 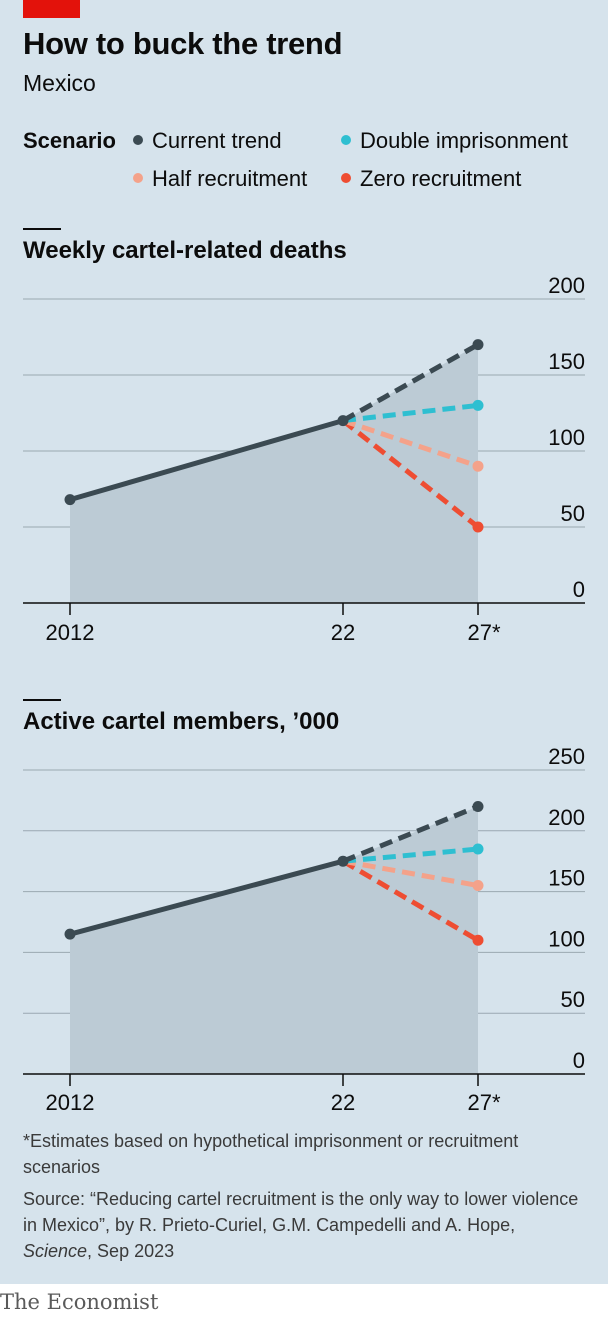 What do you see at coordinates (79, 1302) in the screenshot?
I see `brand-wordmark: The Economist` at bounding box center [79, 1302].